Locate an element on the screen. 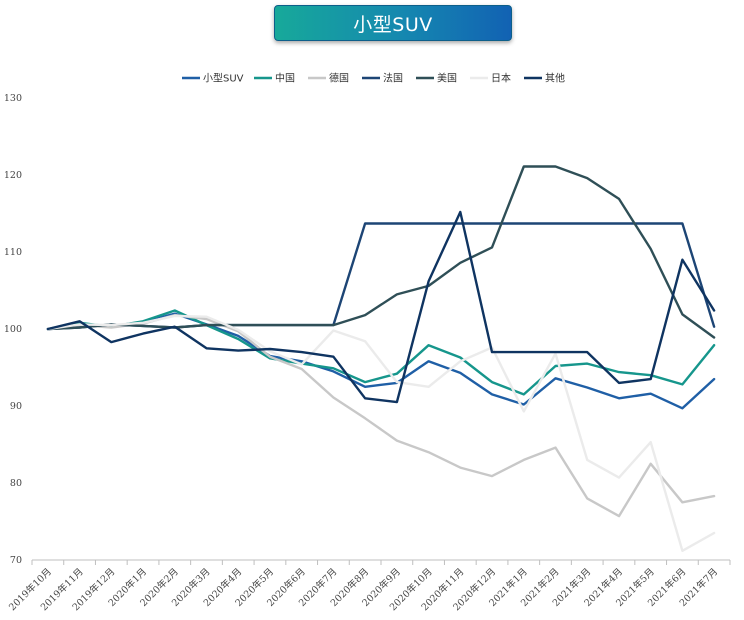  legend-label: 中国 is located at coordinates (285, 78).